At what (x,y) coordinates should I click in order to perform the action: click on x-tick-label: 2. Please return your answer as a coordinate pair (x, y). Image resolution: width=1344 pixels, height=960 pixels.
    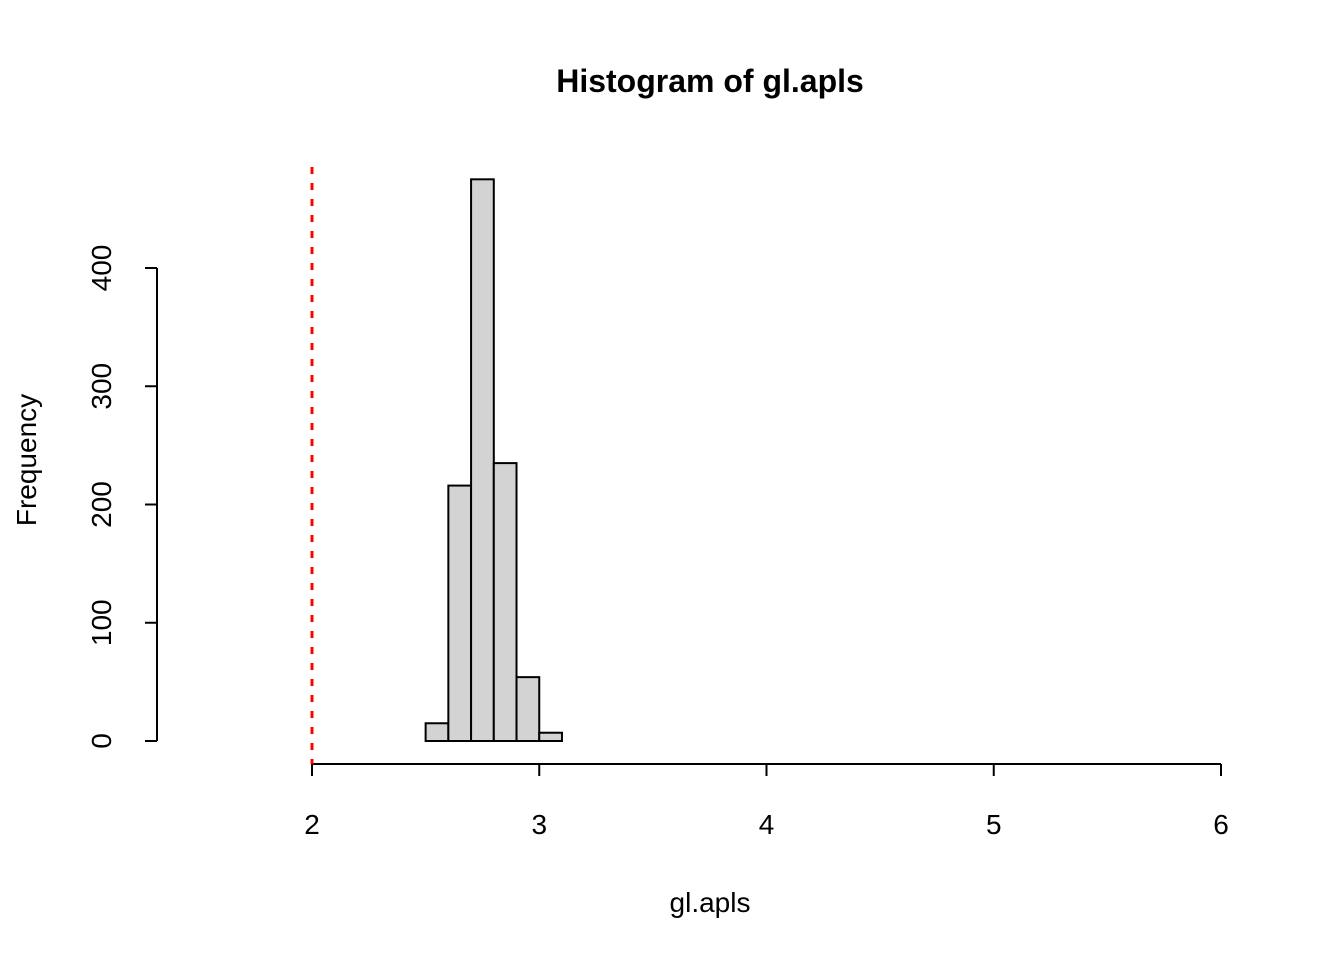
    Looking at the image, I should click on (312, 824).